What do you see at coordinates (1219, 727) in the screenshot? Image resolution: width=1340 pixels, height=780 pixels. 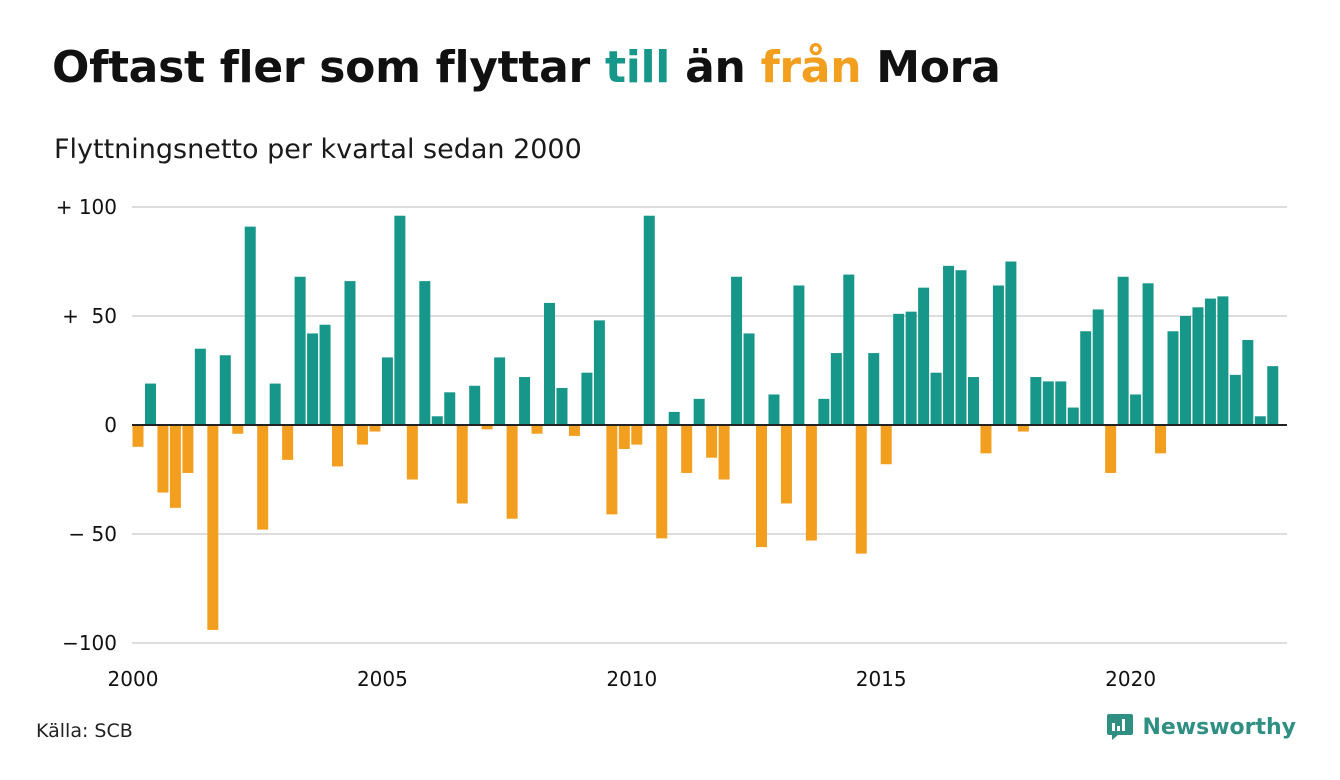 I see `brand-name: Newsworthy` at bounding box center [1219, 727].